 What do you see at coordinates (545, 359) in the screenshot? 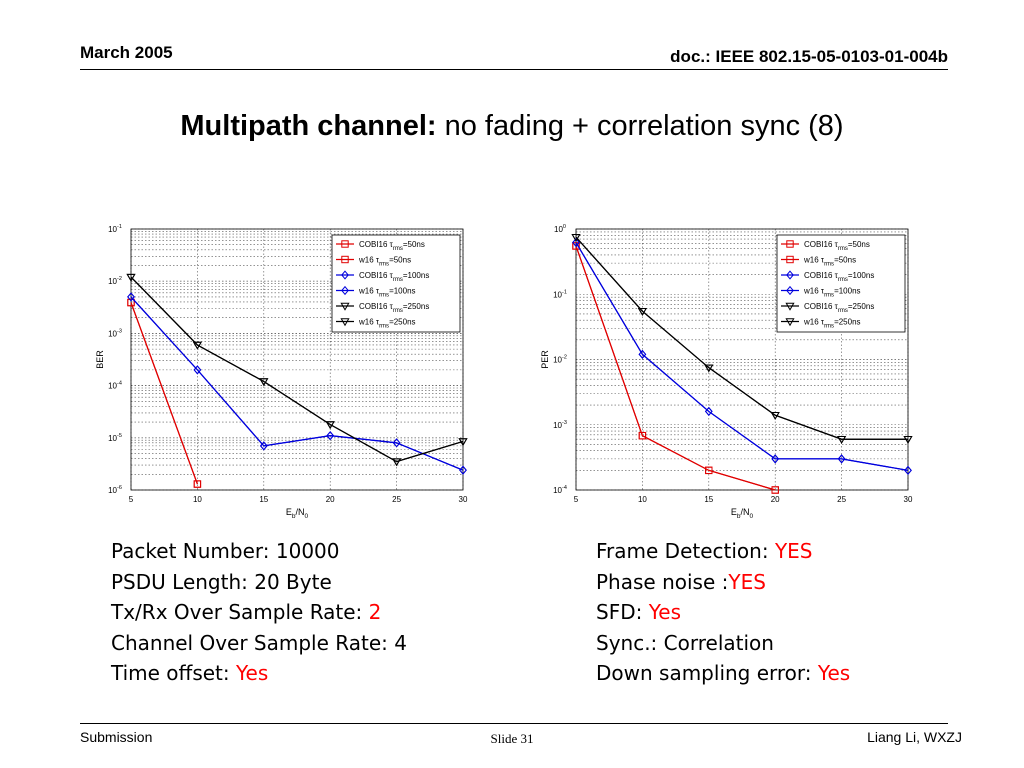
I see `y-axis-label: PER` at bounding box center [545, 359].